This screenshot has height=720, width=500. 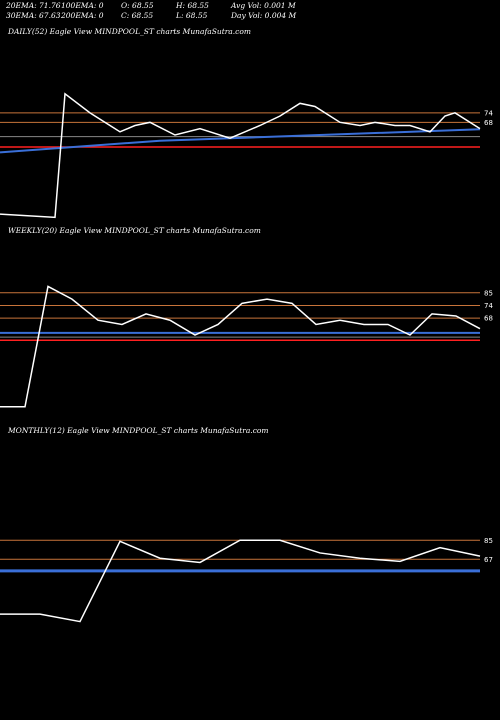 What do you see at coordinates (264, 15) in the screenshot?
I see `day-vol-label: Day Vol: 0.004 M` at bounding box center [264, 15].